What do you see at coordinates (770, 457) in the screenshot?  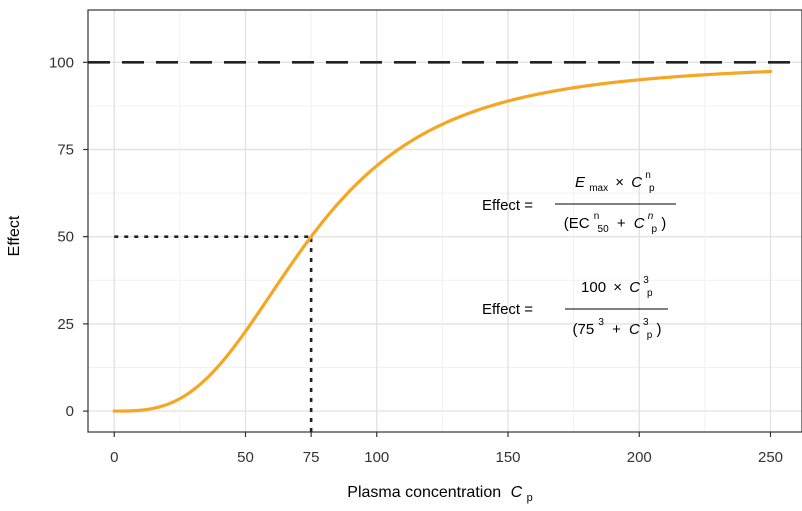 I see `x-tick-label: 250` at bounding box center [770, 457].